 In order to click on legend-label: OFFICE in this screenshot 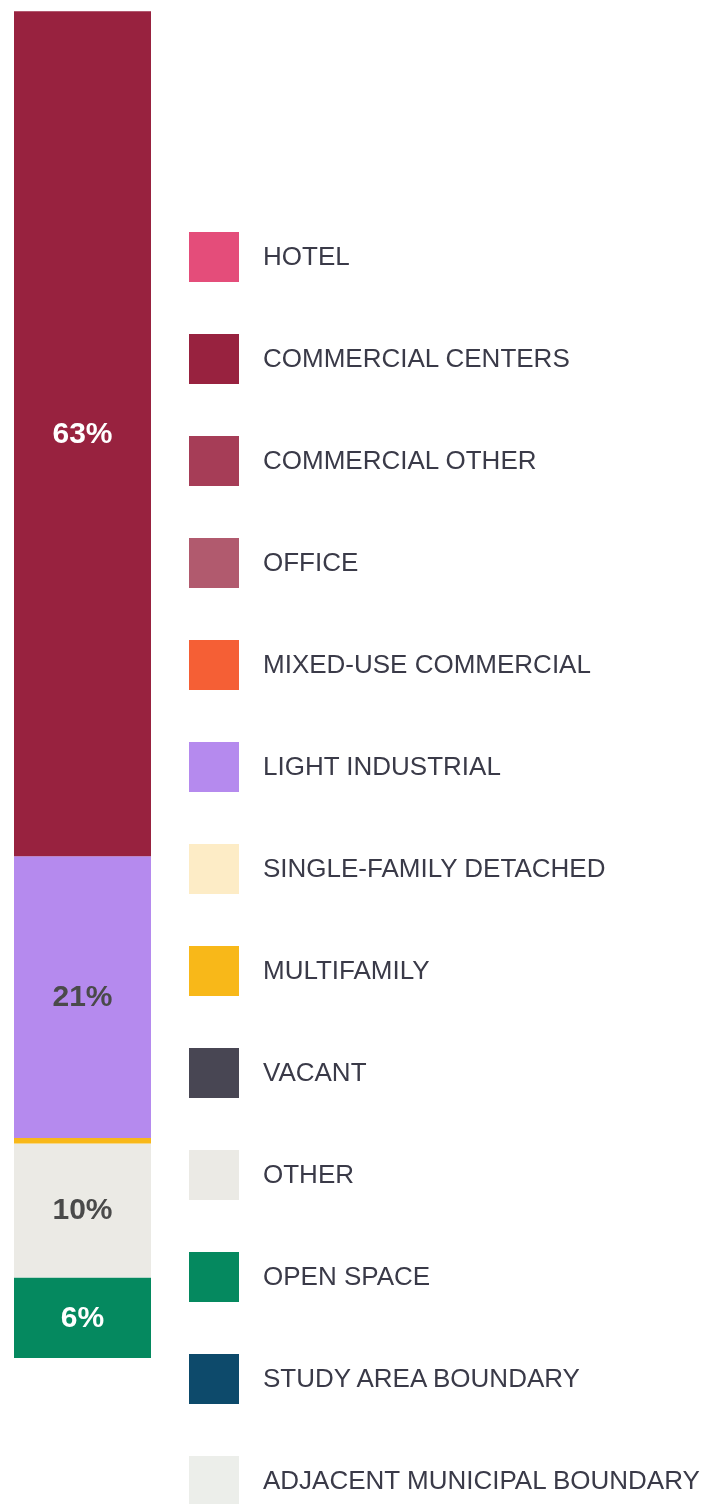, I will do `click(311, 562)`.